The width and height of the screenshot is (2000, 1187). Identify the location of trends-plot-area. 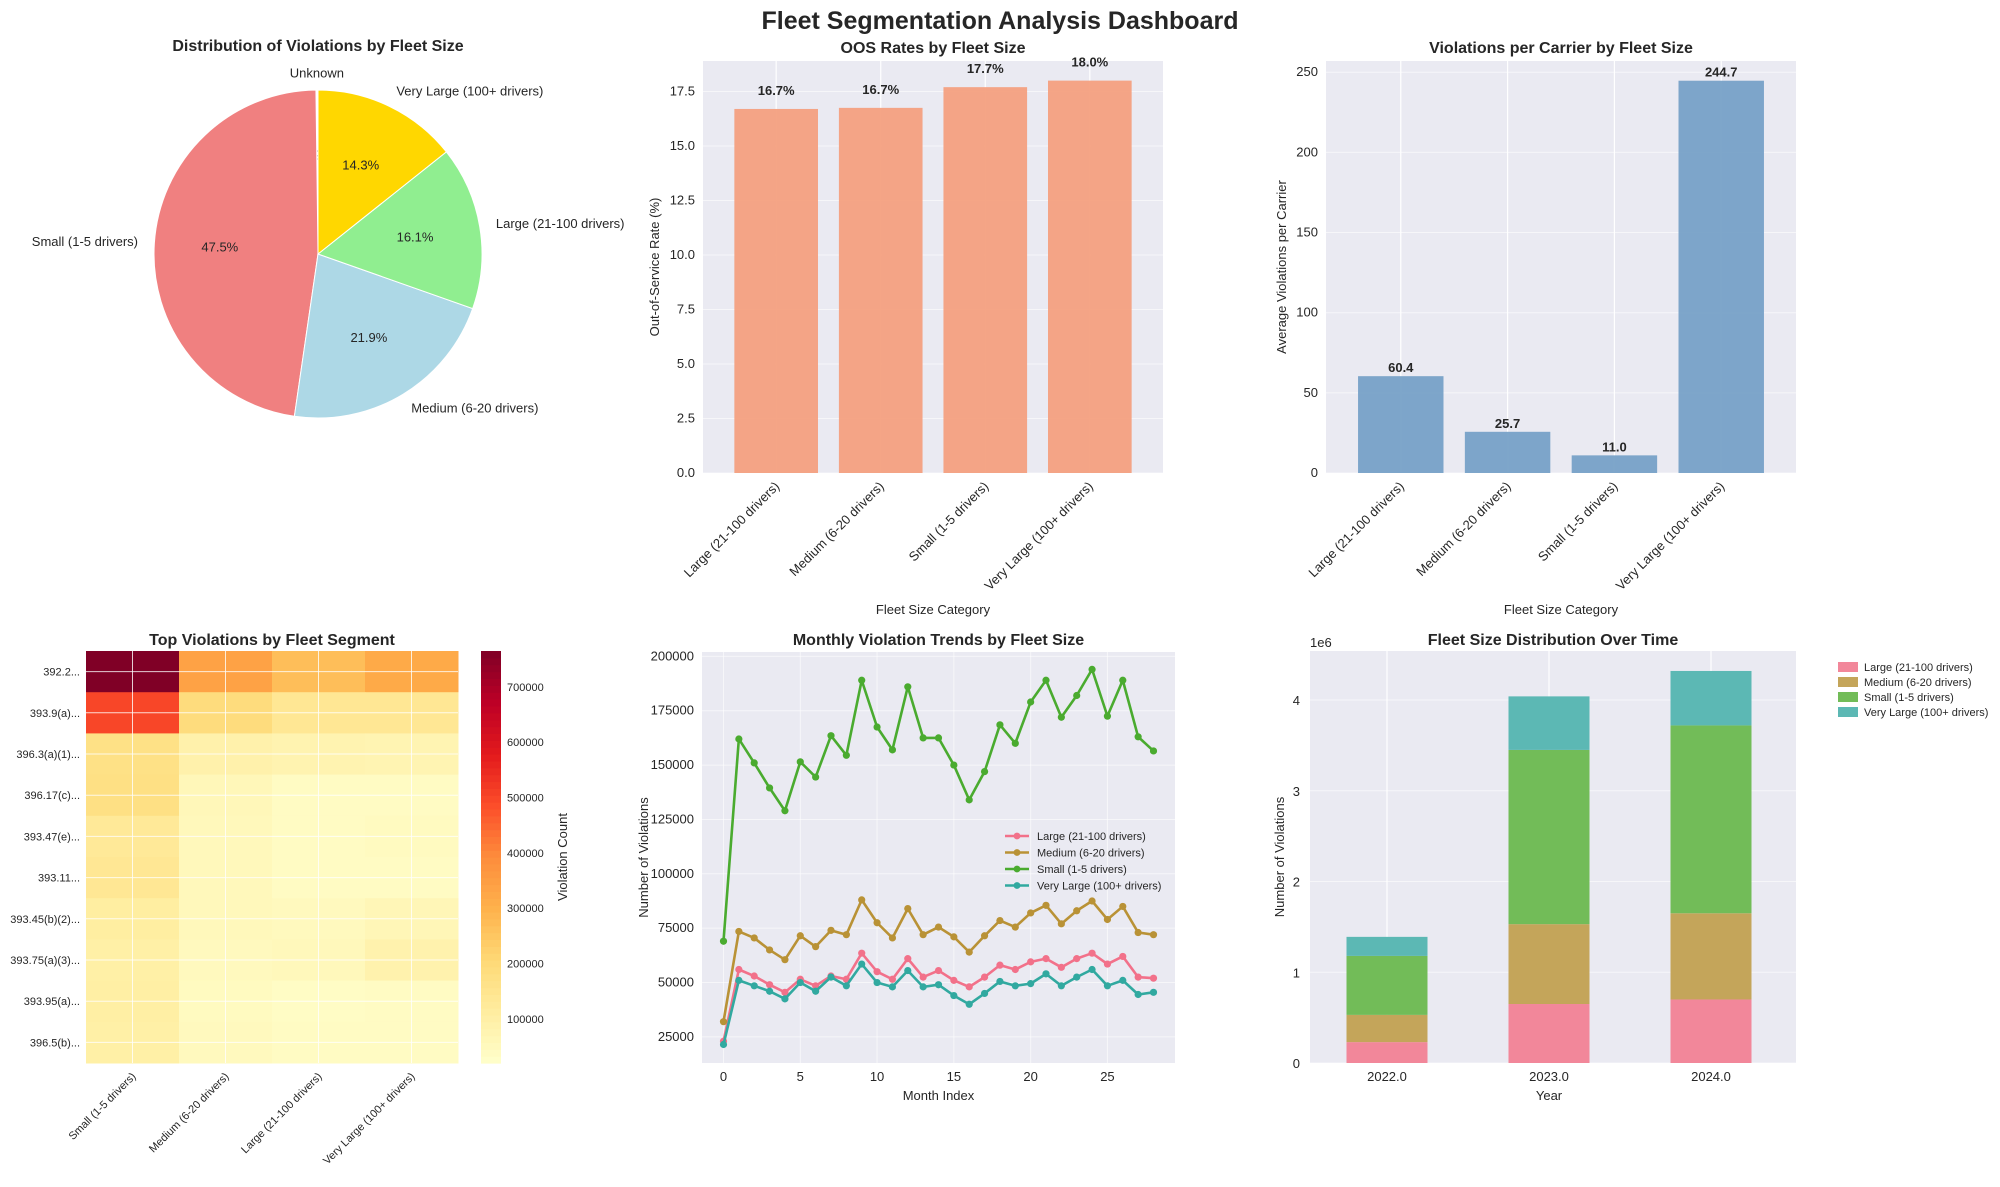
(938, 857).